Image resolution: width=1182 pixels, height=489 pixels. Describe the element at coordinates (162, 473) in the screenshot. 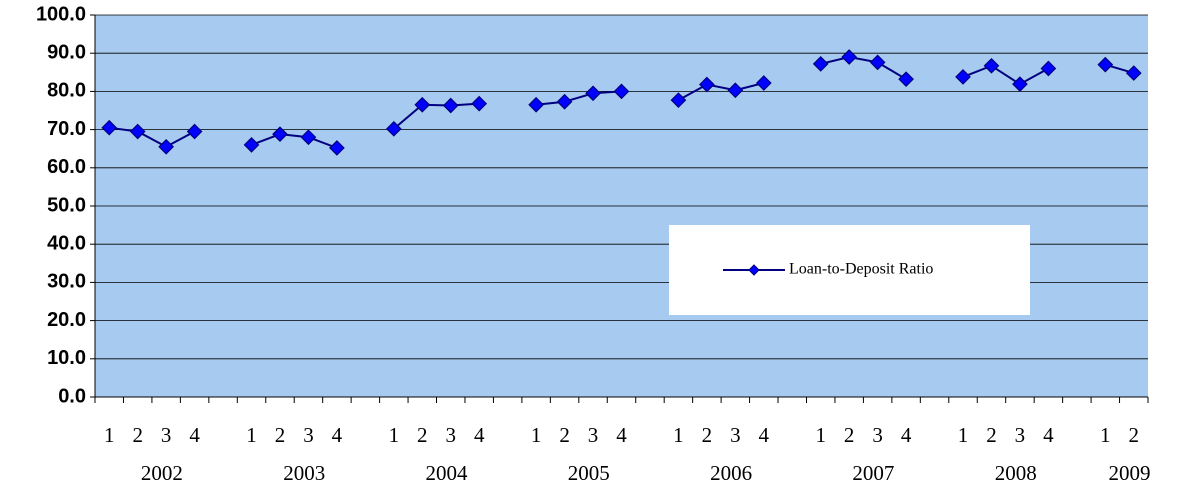

I see `group-label: 2002` at that location.